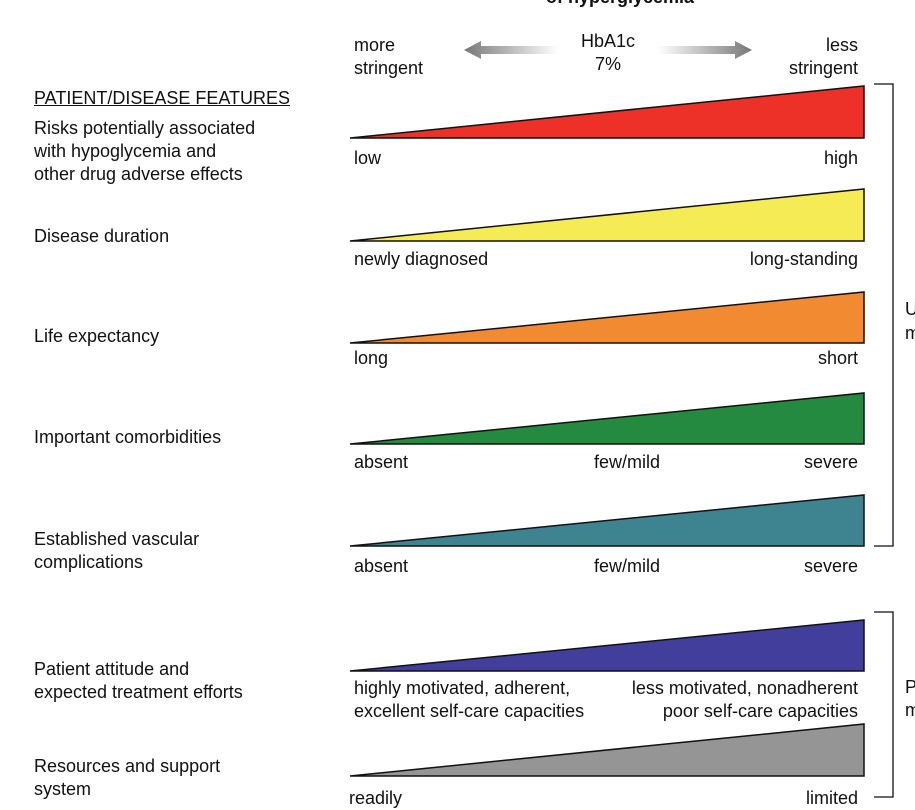 Image resolution: width=915 pixels, height=810 pixels. What do you see at coordinates (705, 50) in the screenshot?
I see `arrow-right-less-stringent` at bounding box center [705, 50].